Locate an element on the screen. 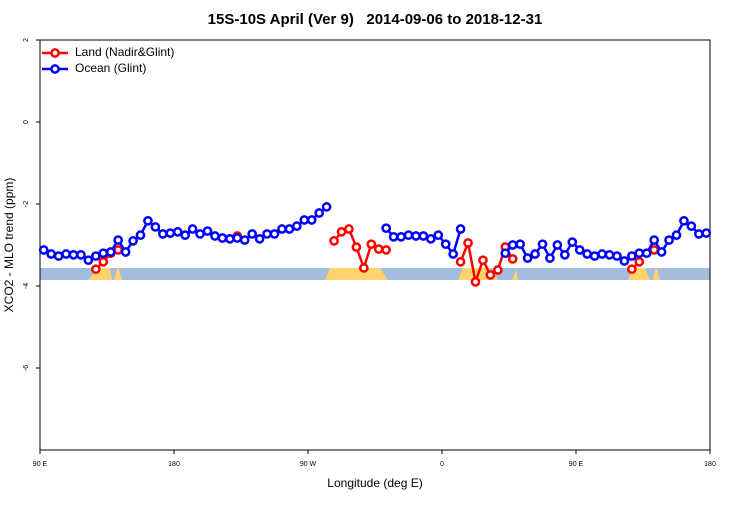 Image resolution: width=750 pixels, height=505 pixels. x-axis-label: Longitude (deg E) is located at coordinates (374, 483).